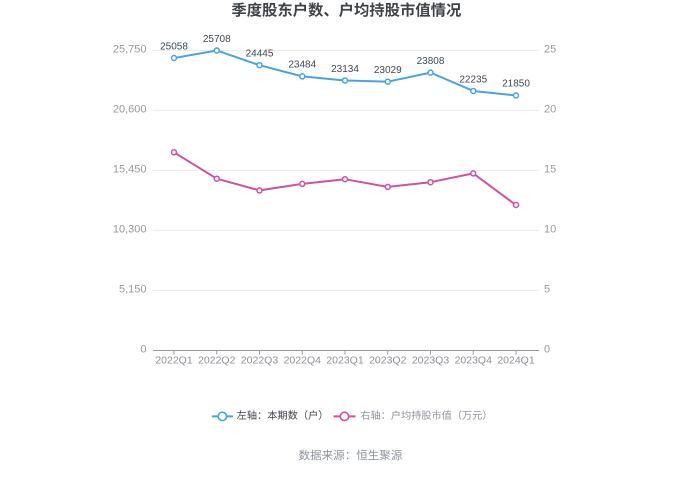 This screenshot has height=478, width=700. Describe the element at coordinates (130, 229) in the screenshot. I see `svg-text: 10,300` at that location.